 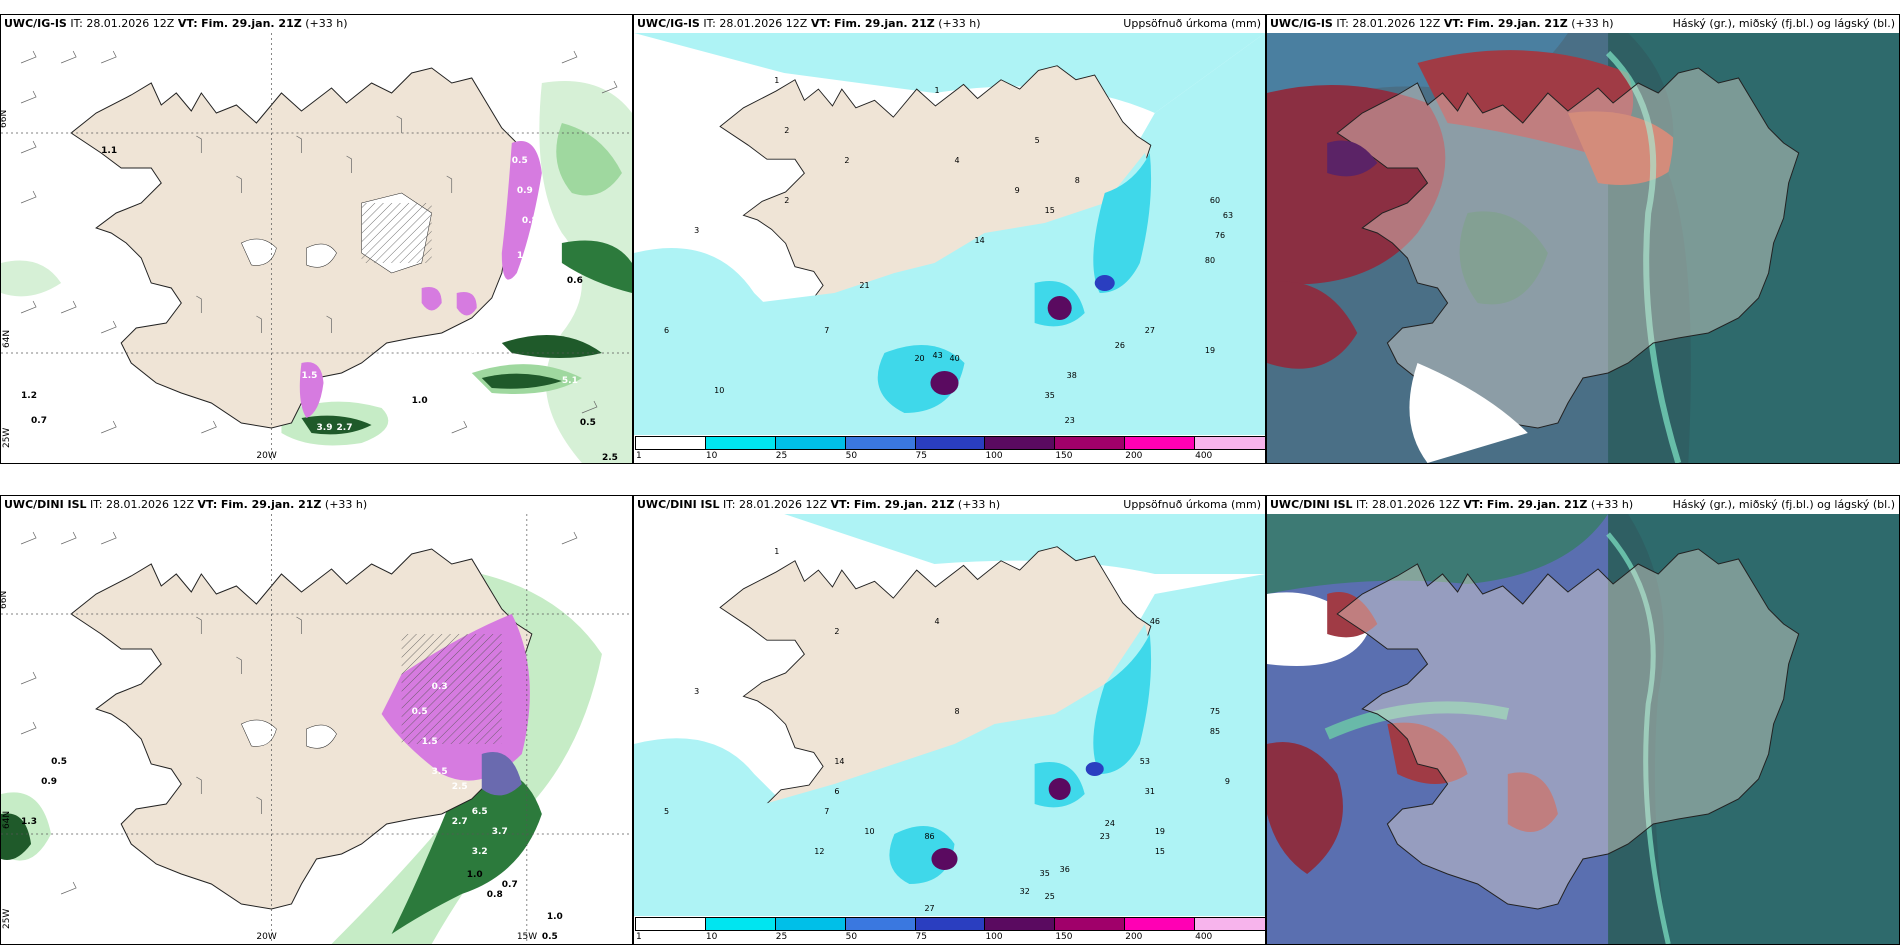 What do you see at coordinates (345, 428) in the screenshot?
I see `value-label: 2.7` at bounding box center [345, 428].